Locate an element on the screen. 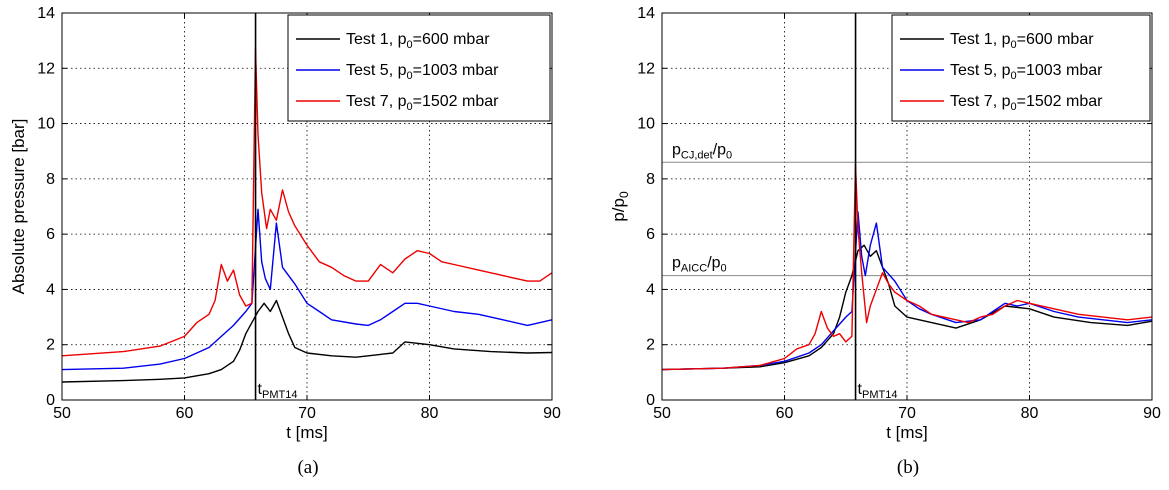  y-axis-label: Absolute pressure [bar] is located at coordinates (18, 207).